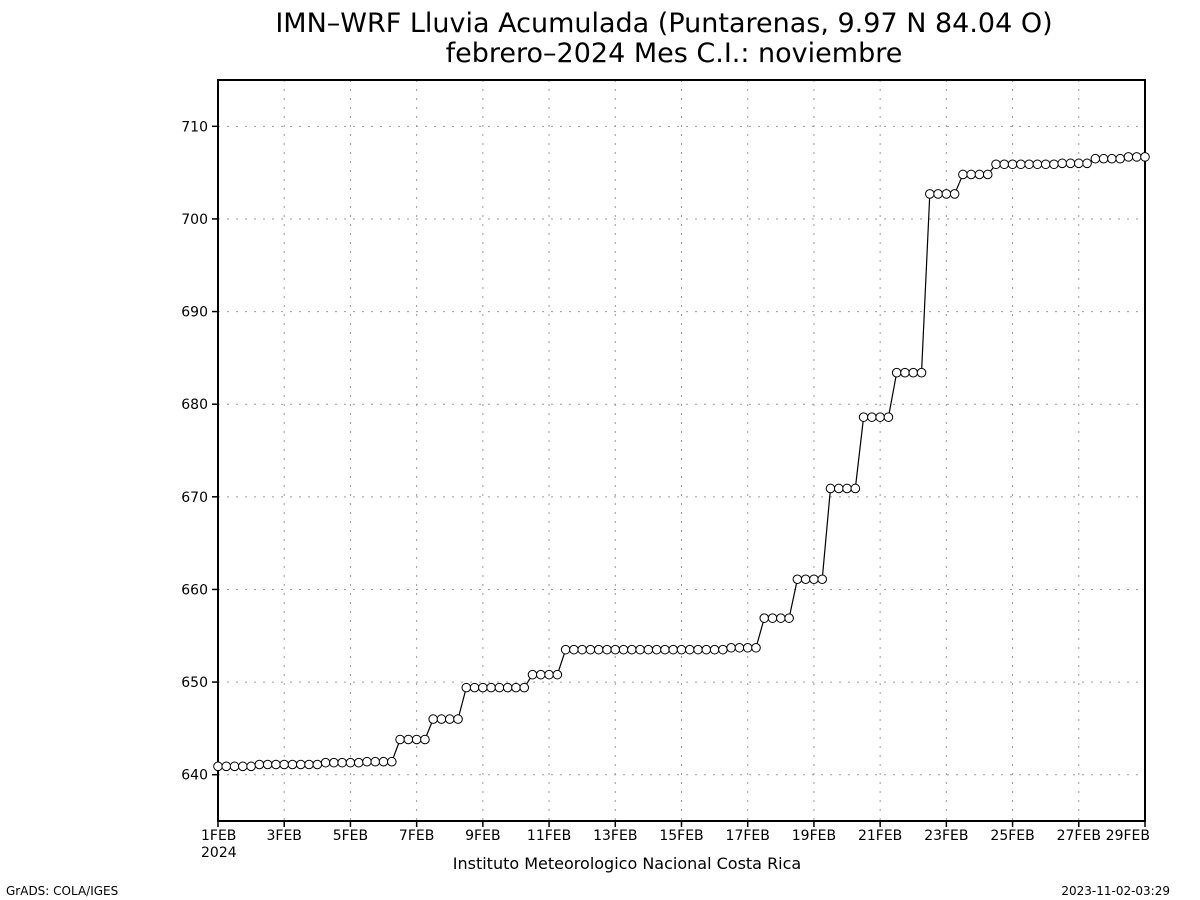 Image resolution: width=1200 pixels, height=900 pixels. What do you see at coordinates (681, 836) in the screenshot?
I see `x-tick-label: 15FEB` at bounding box center [681, 836].